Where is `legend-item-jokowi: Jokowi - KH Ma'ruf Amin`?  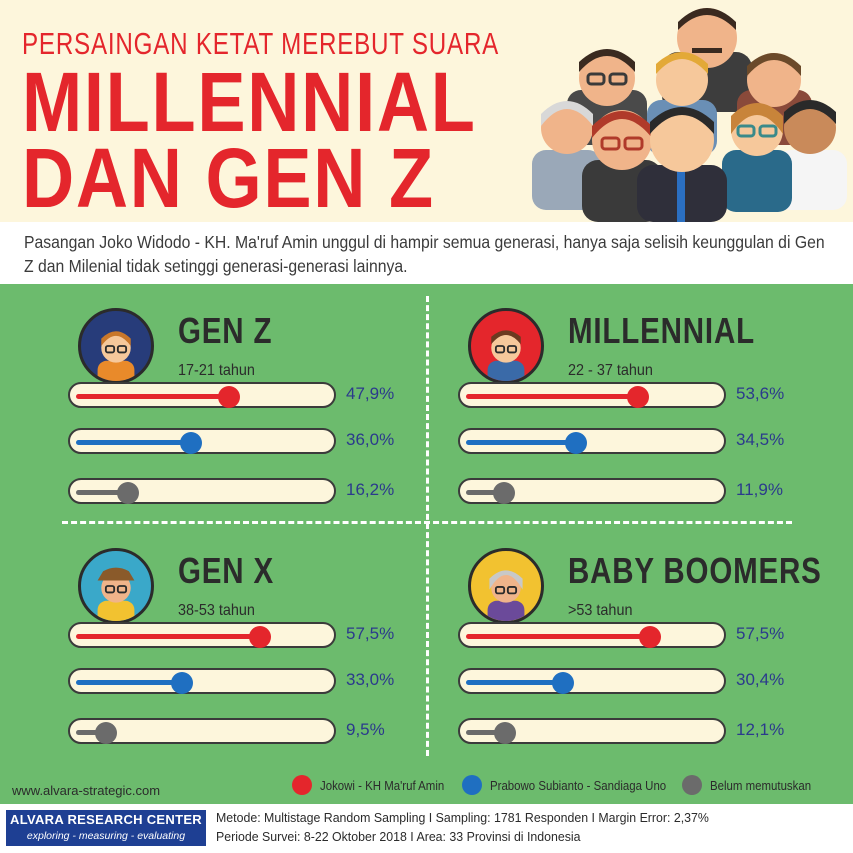 legend-item-jokowi: Jokowi - KH Ma'ruf Amin is located at coordinates (376, 785).